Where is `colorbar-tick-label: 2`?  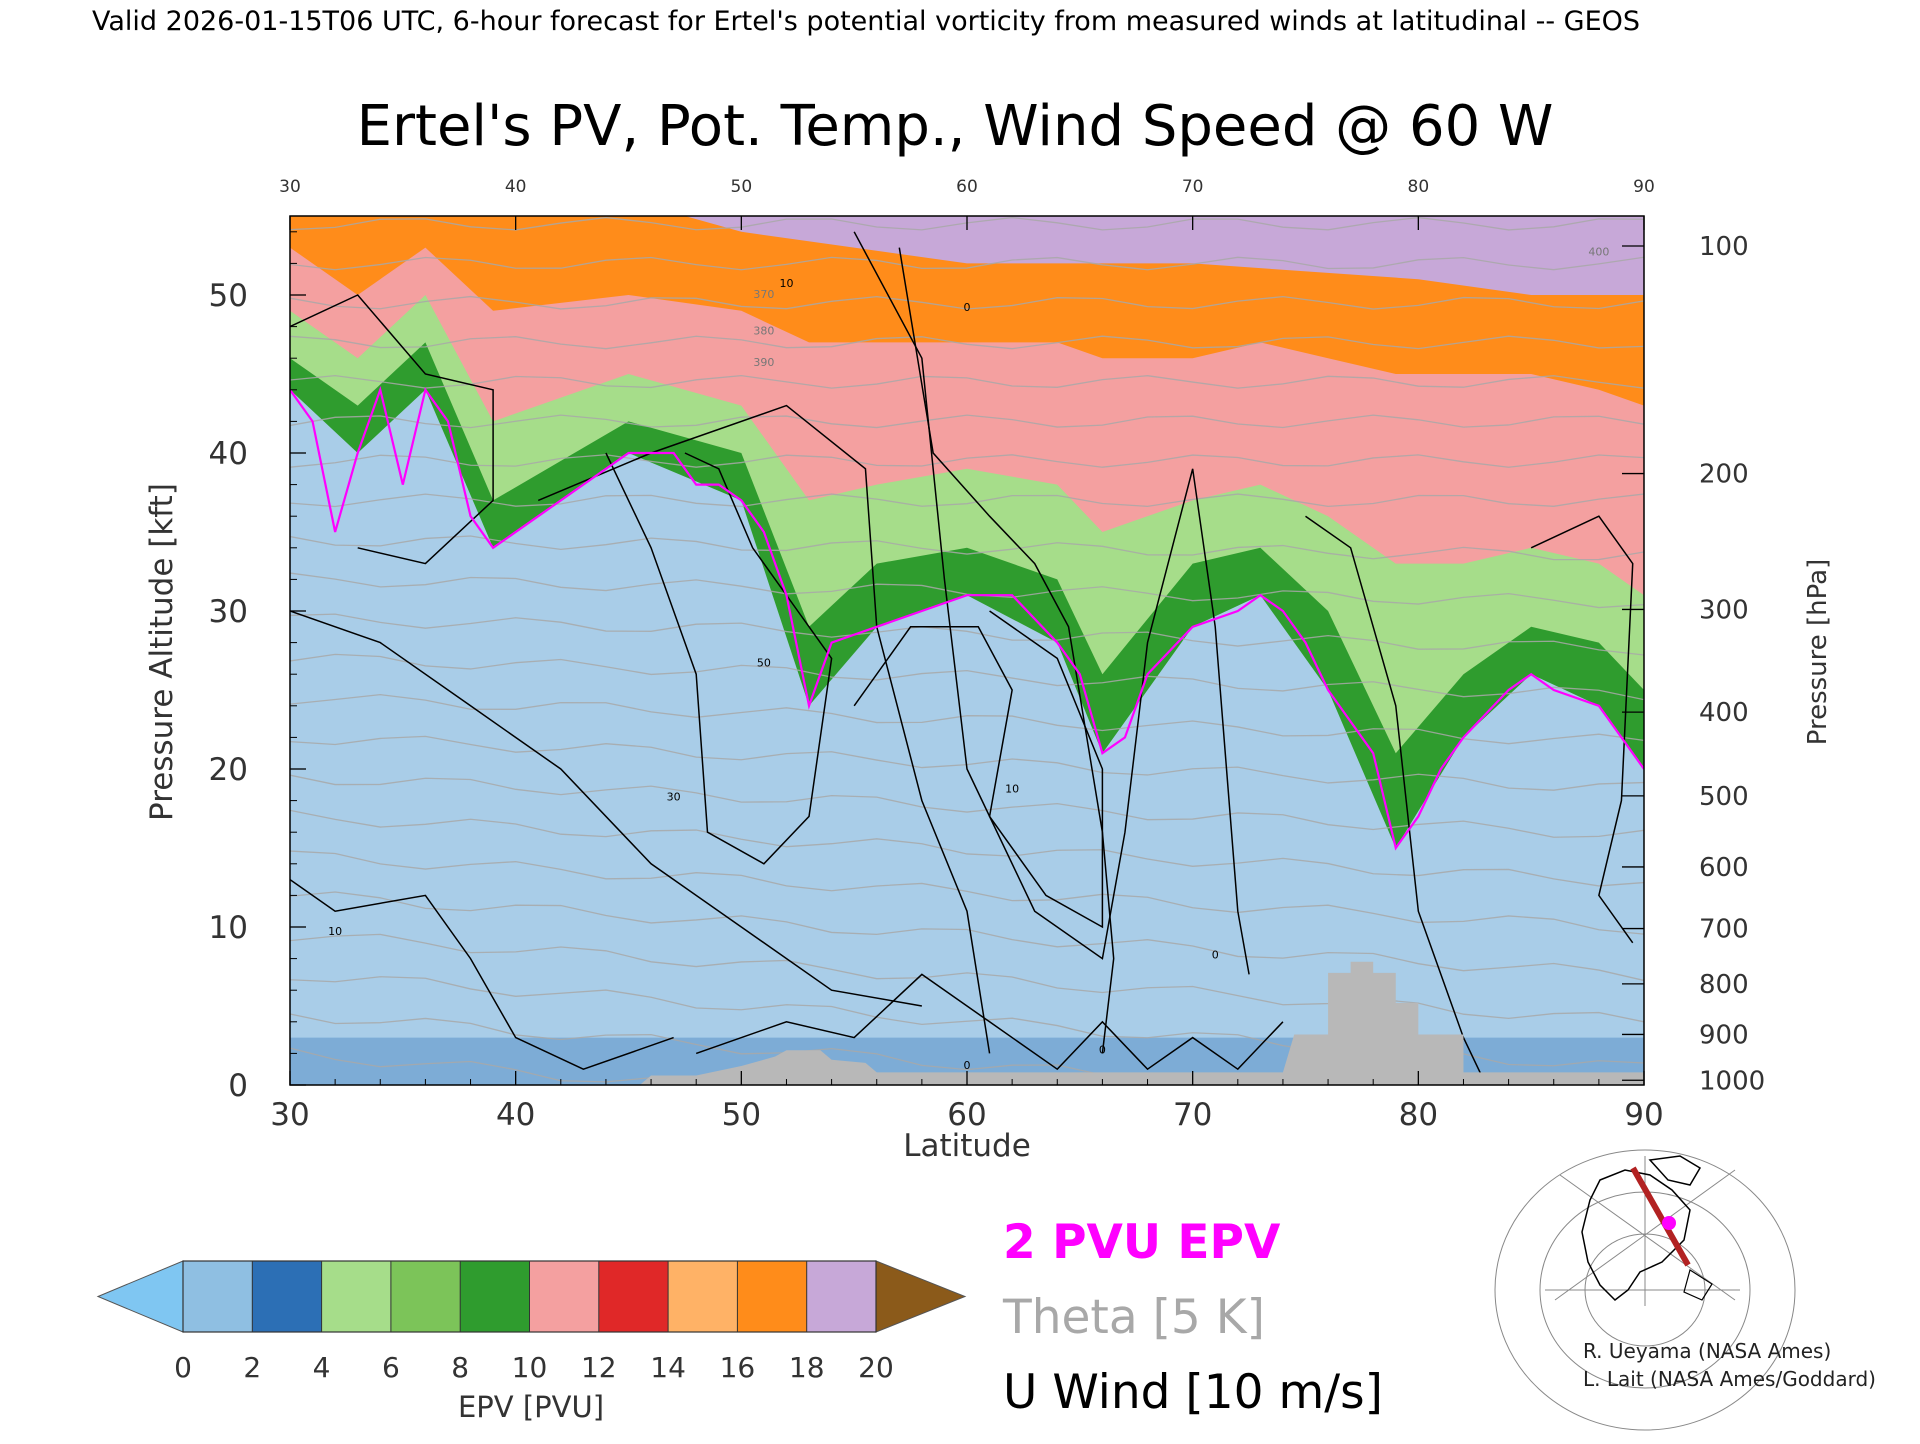
colorbar-tick-label: 2 is located at coordinates (252, 1367).